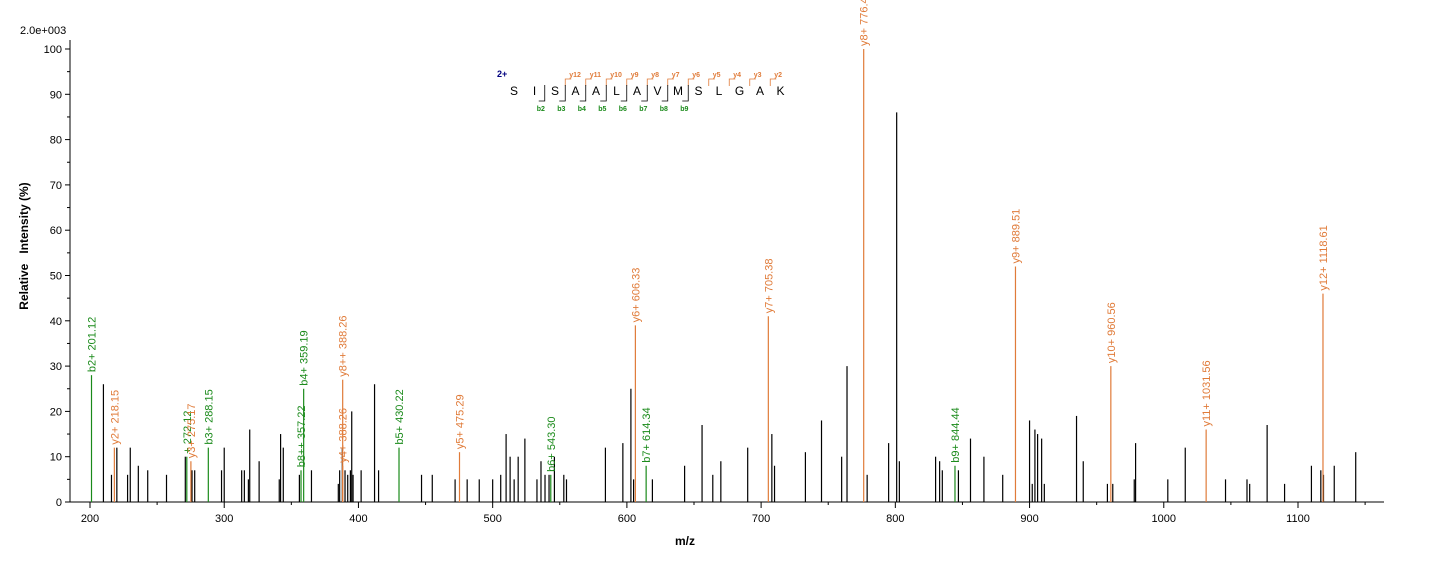  I want to click on y-ion-label: y8, so click(655, 75).